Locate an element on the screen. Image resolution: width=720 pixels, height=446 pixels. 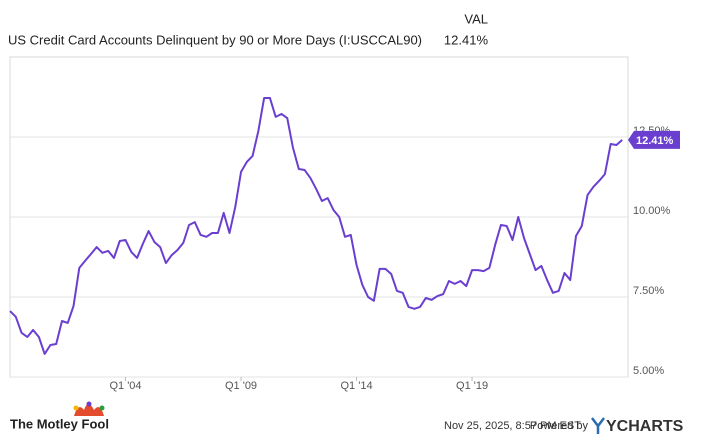
x-tick-label: Q1 '19 is located at coordinates (472, 386).